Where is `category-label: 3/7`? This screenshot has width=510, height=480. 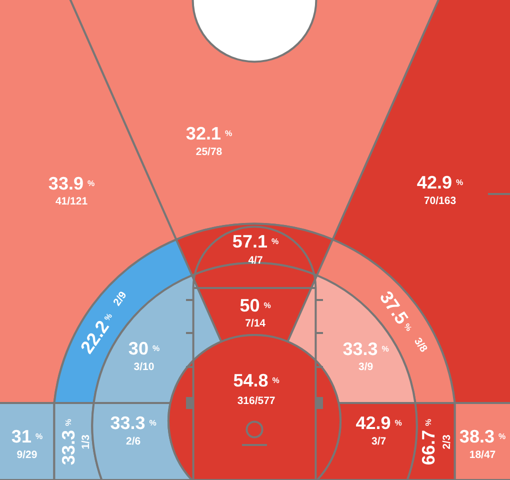
category-label: 3/7 is located at coordinates (378, 441).